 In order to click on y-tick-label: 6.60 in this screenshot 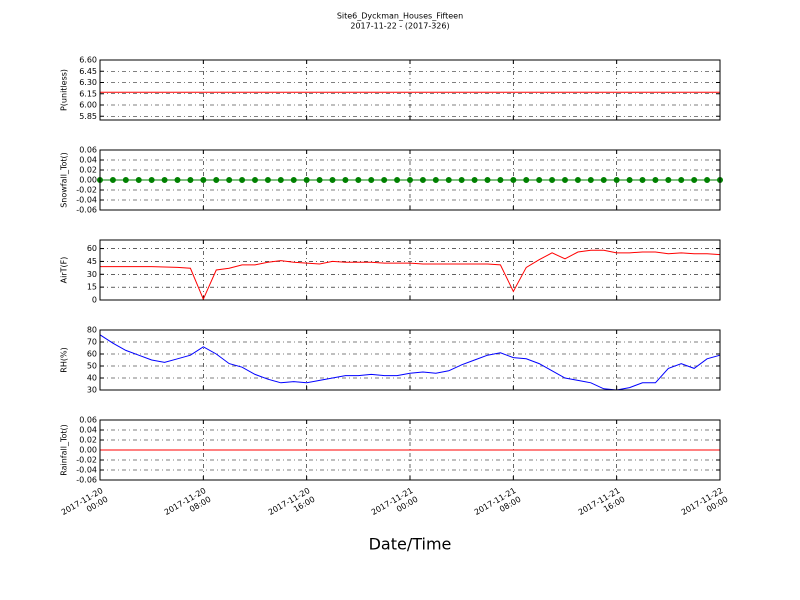, I will do `click(88, 60)`.